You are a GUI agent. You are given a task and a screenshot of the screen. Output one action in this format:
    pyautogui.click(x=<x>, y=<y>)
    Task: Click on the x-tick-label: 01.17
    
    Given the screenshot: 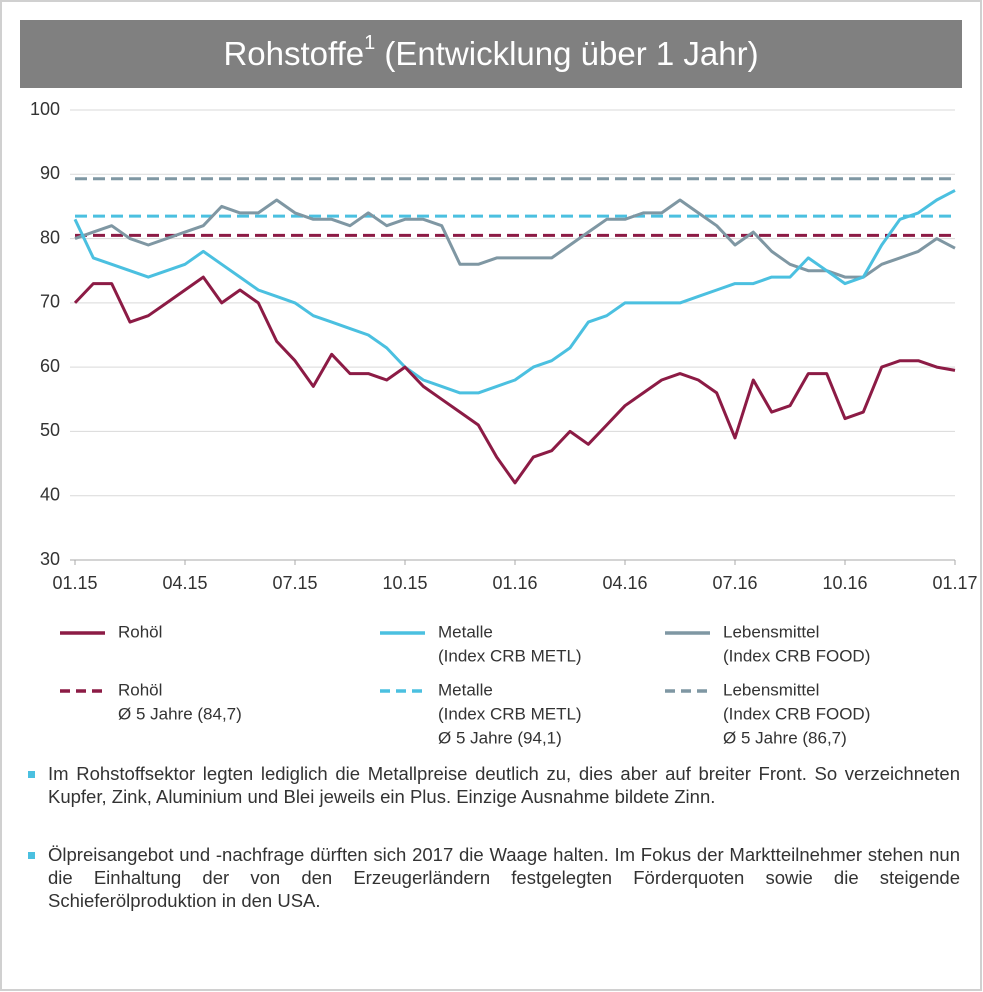 What is the action you would take?
    pyautogui.click(x=954, y=583)
    